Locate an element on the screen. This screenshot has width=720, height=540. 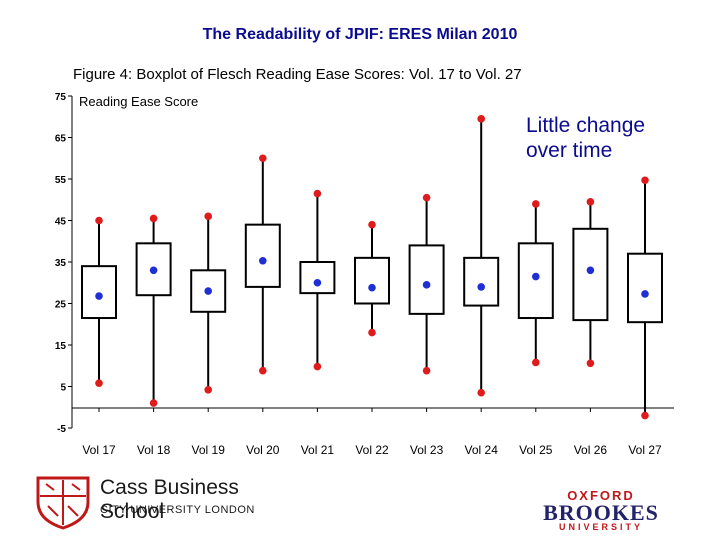
category-label: Vol 26 is located at coordinates (591, 450).